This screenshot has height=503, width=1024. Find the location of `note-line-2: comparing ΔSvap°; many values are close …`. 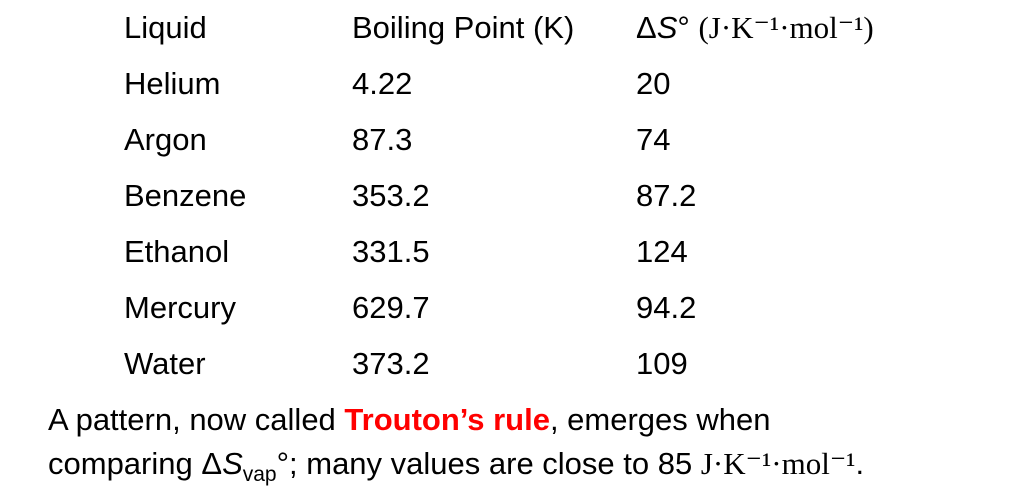

note-line-2: comparing ΔSvap°; many values are close … is located at coordinates (528, 464).